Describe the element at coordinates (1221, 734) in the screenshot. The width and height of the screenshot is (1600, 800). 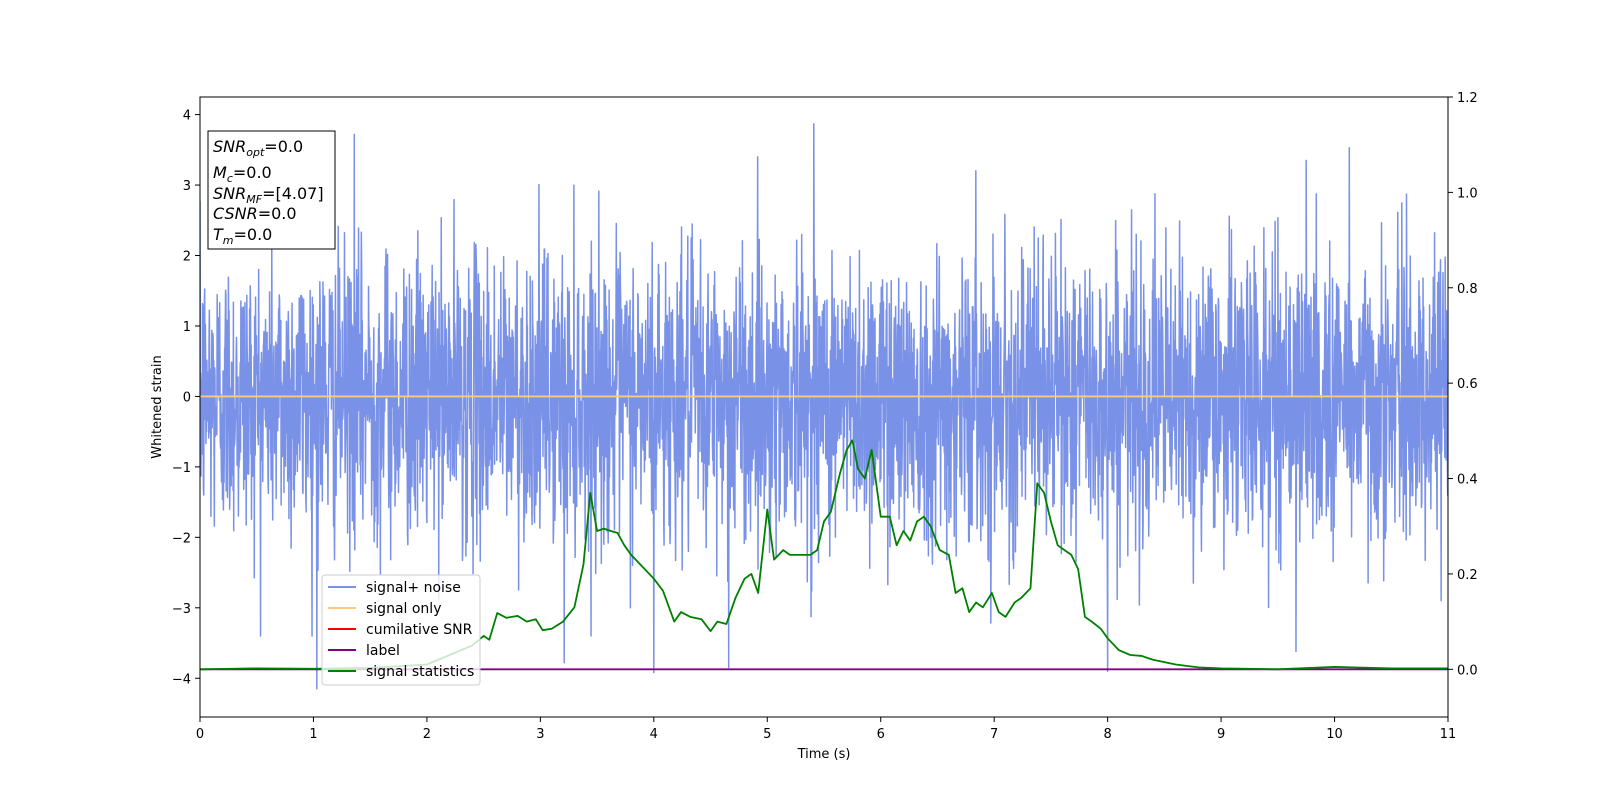
I see `x-tick-label: 9` at that location.